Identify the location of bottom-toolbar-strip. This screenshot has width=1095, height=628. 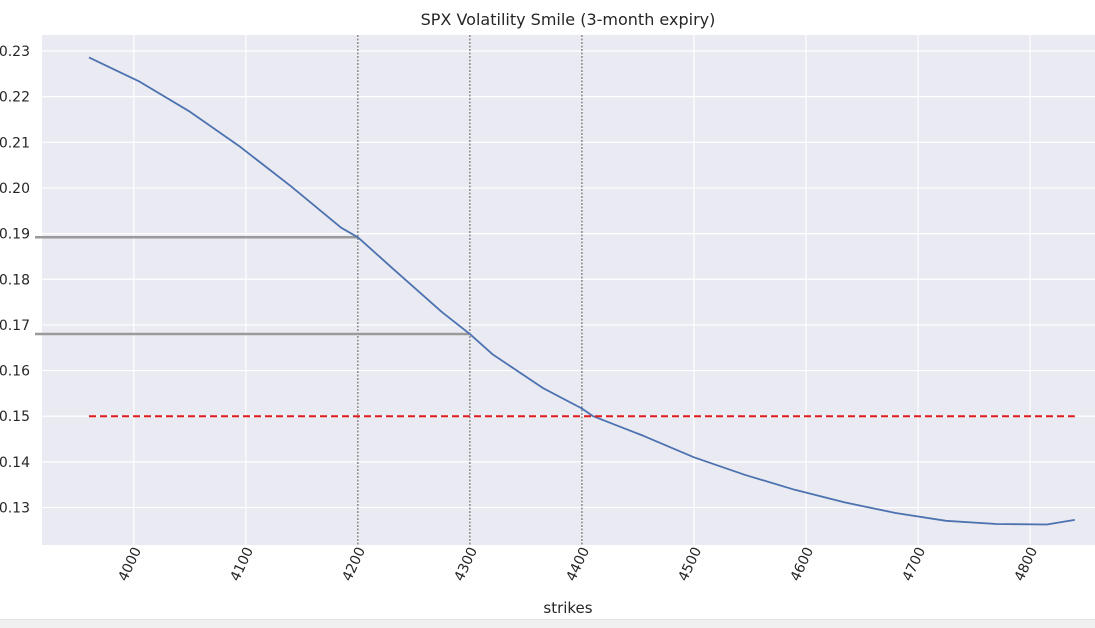
(547, 623).